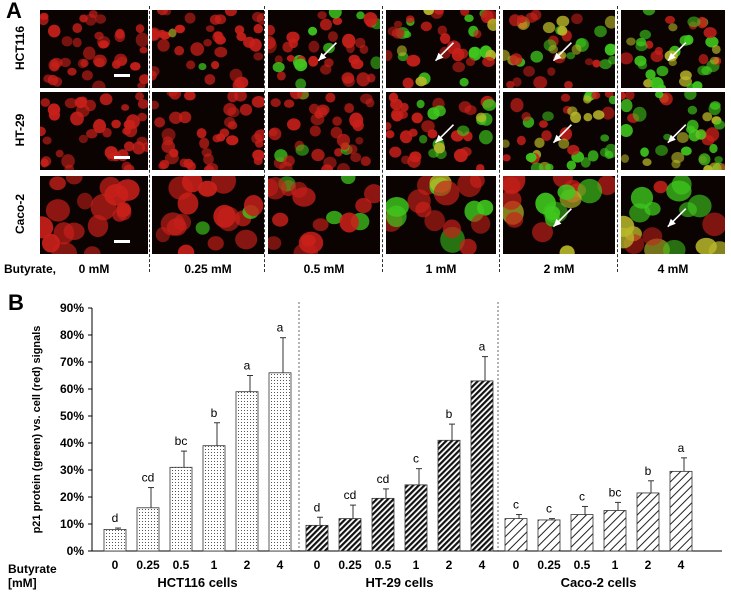 This screenshot has width=731, height=592. What do you see at coordinates (72, 362) in the screenshot?
I see `y-tick-label: 70%` at bounding box center [72, 362].